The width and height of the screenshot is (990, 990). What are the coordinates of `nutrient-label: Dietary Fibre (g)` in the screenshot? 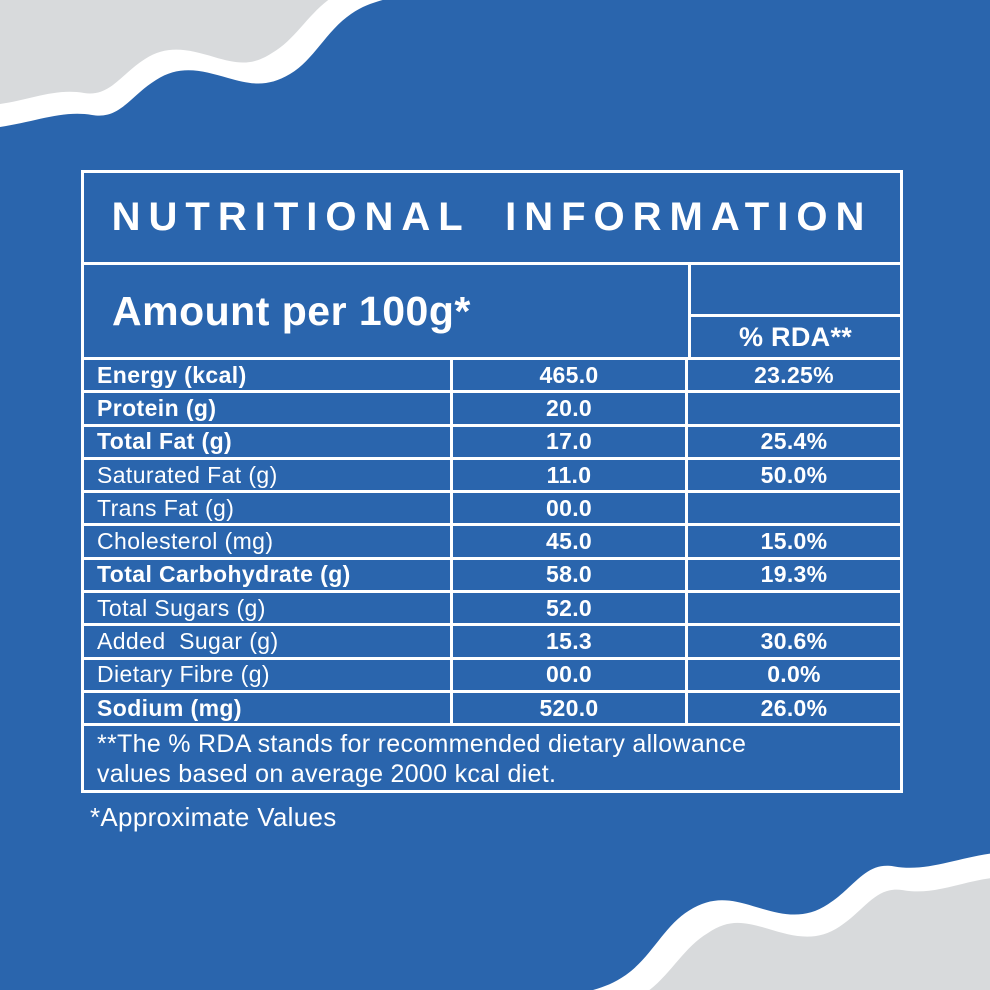 It's located at (183, 674).